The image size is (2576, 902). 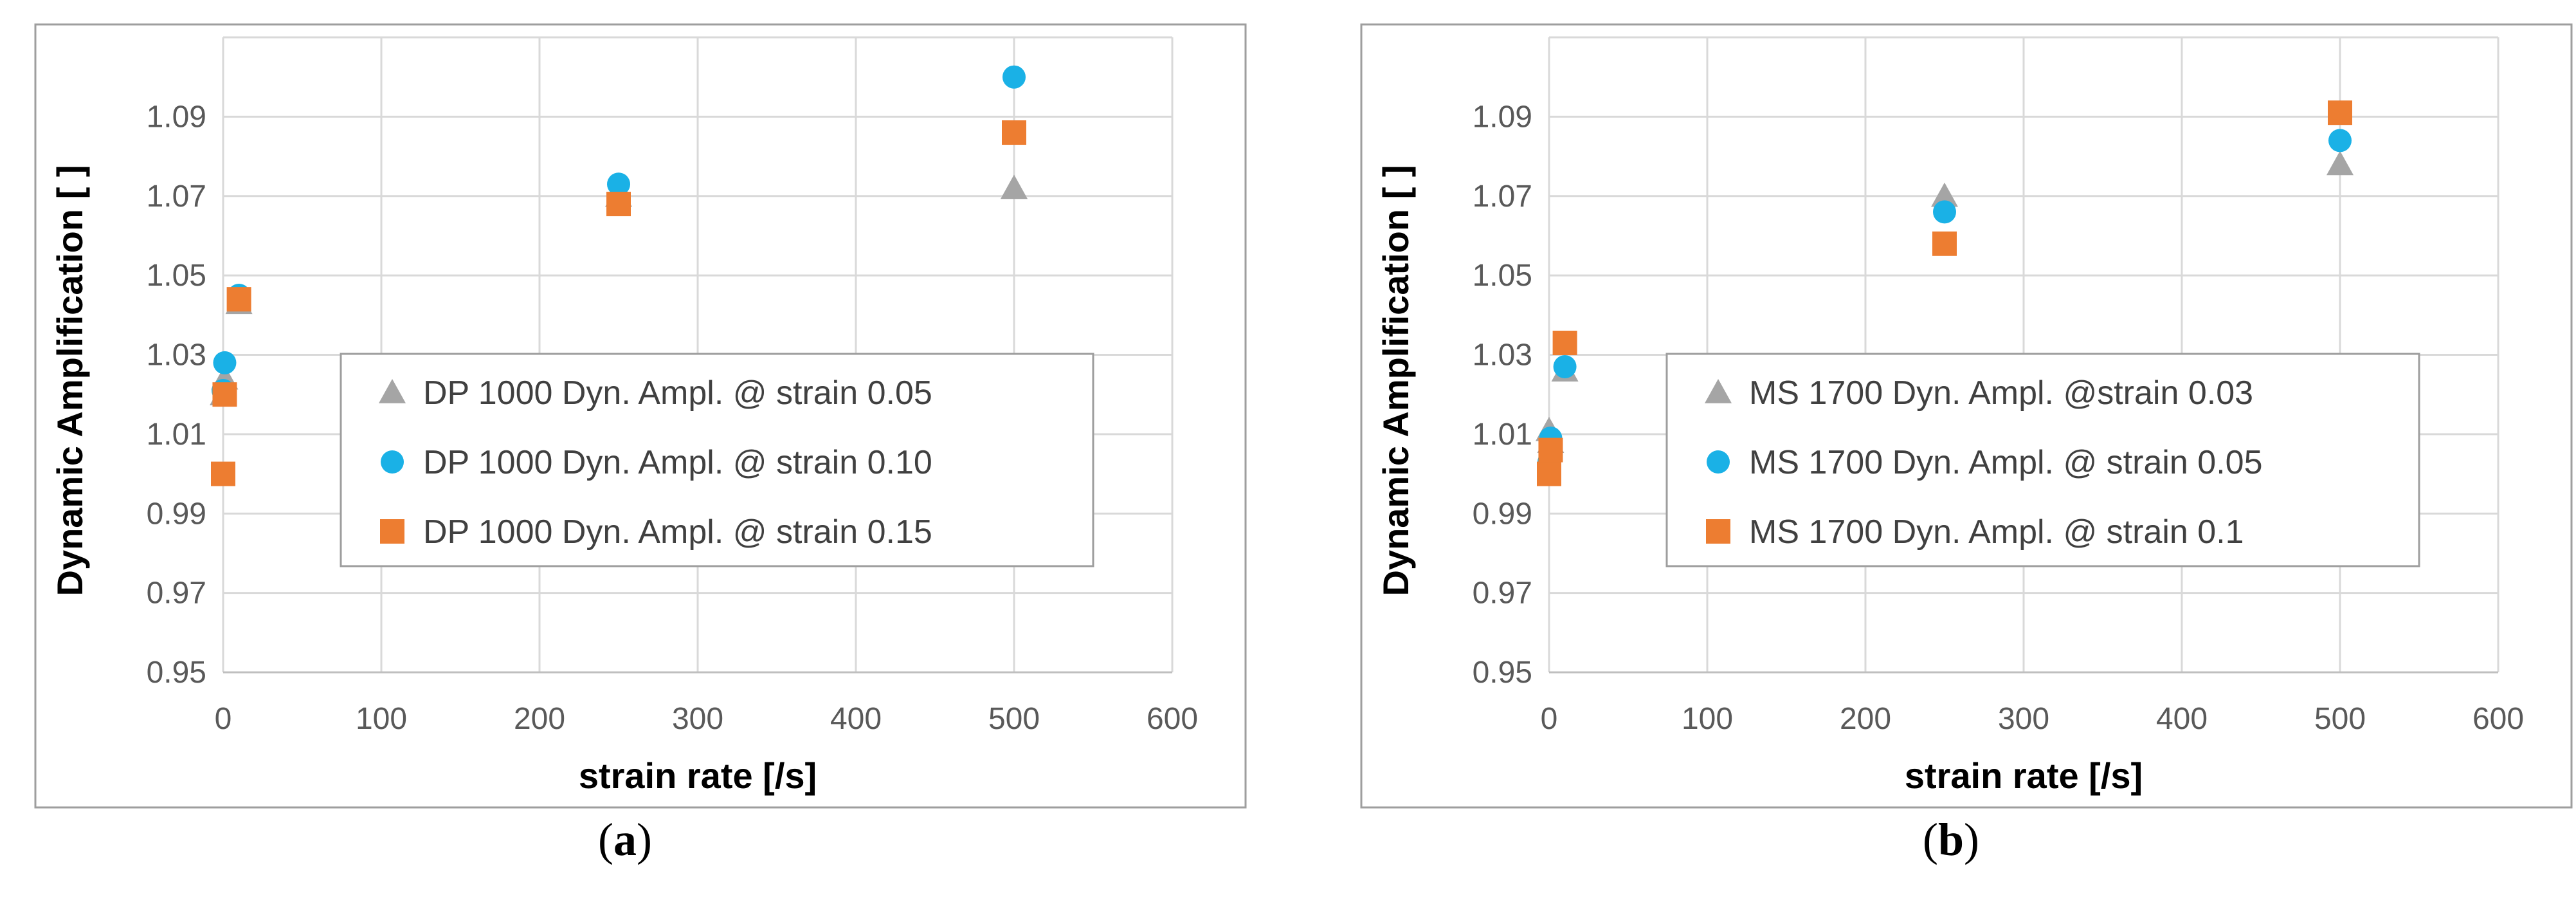 I want to click on panel-caption-b: (b), so click(x=1950, y=840).